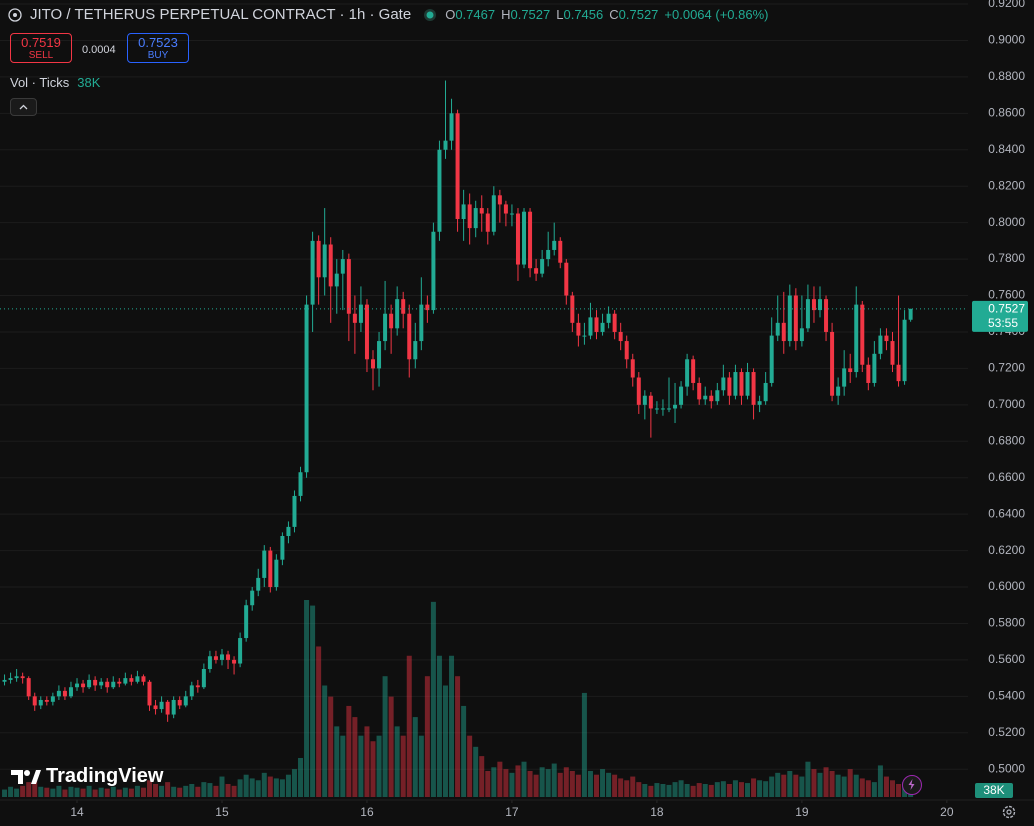  Describe the element at coordinates (1000, 316) in the screenshot. I see `last-price-tag` at that location.